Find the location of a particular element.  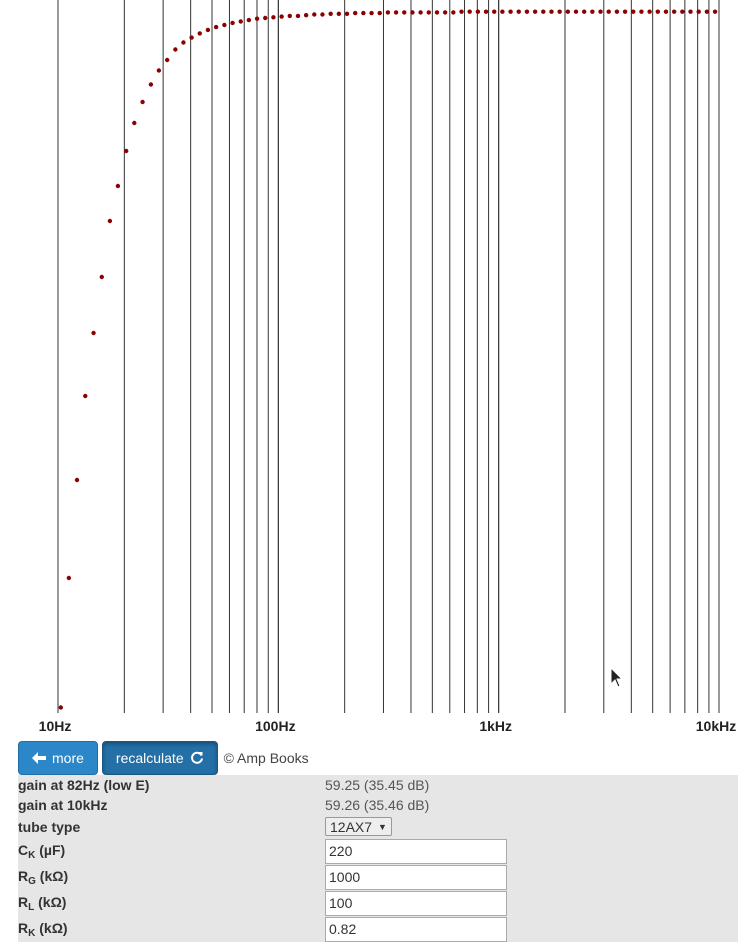

ck-label: CK (µF) is located at coordinates (171, 851).